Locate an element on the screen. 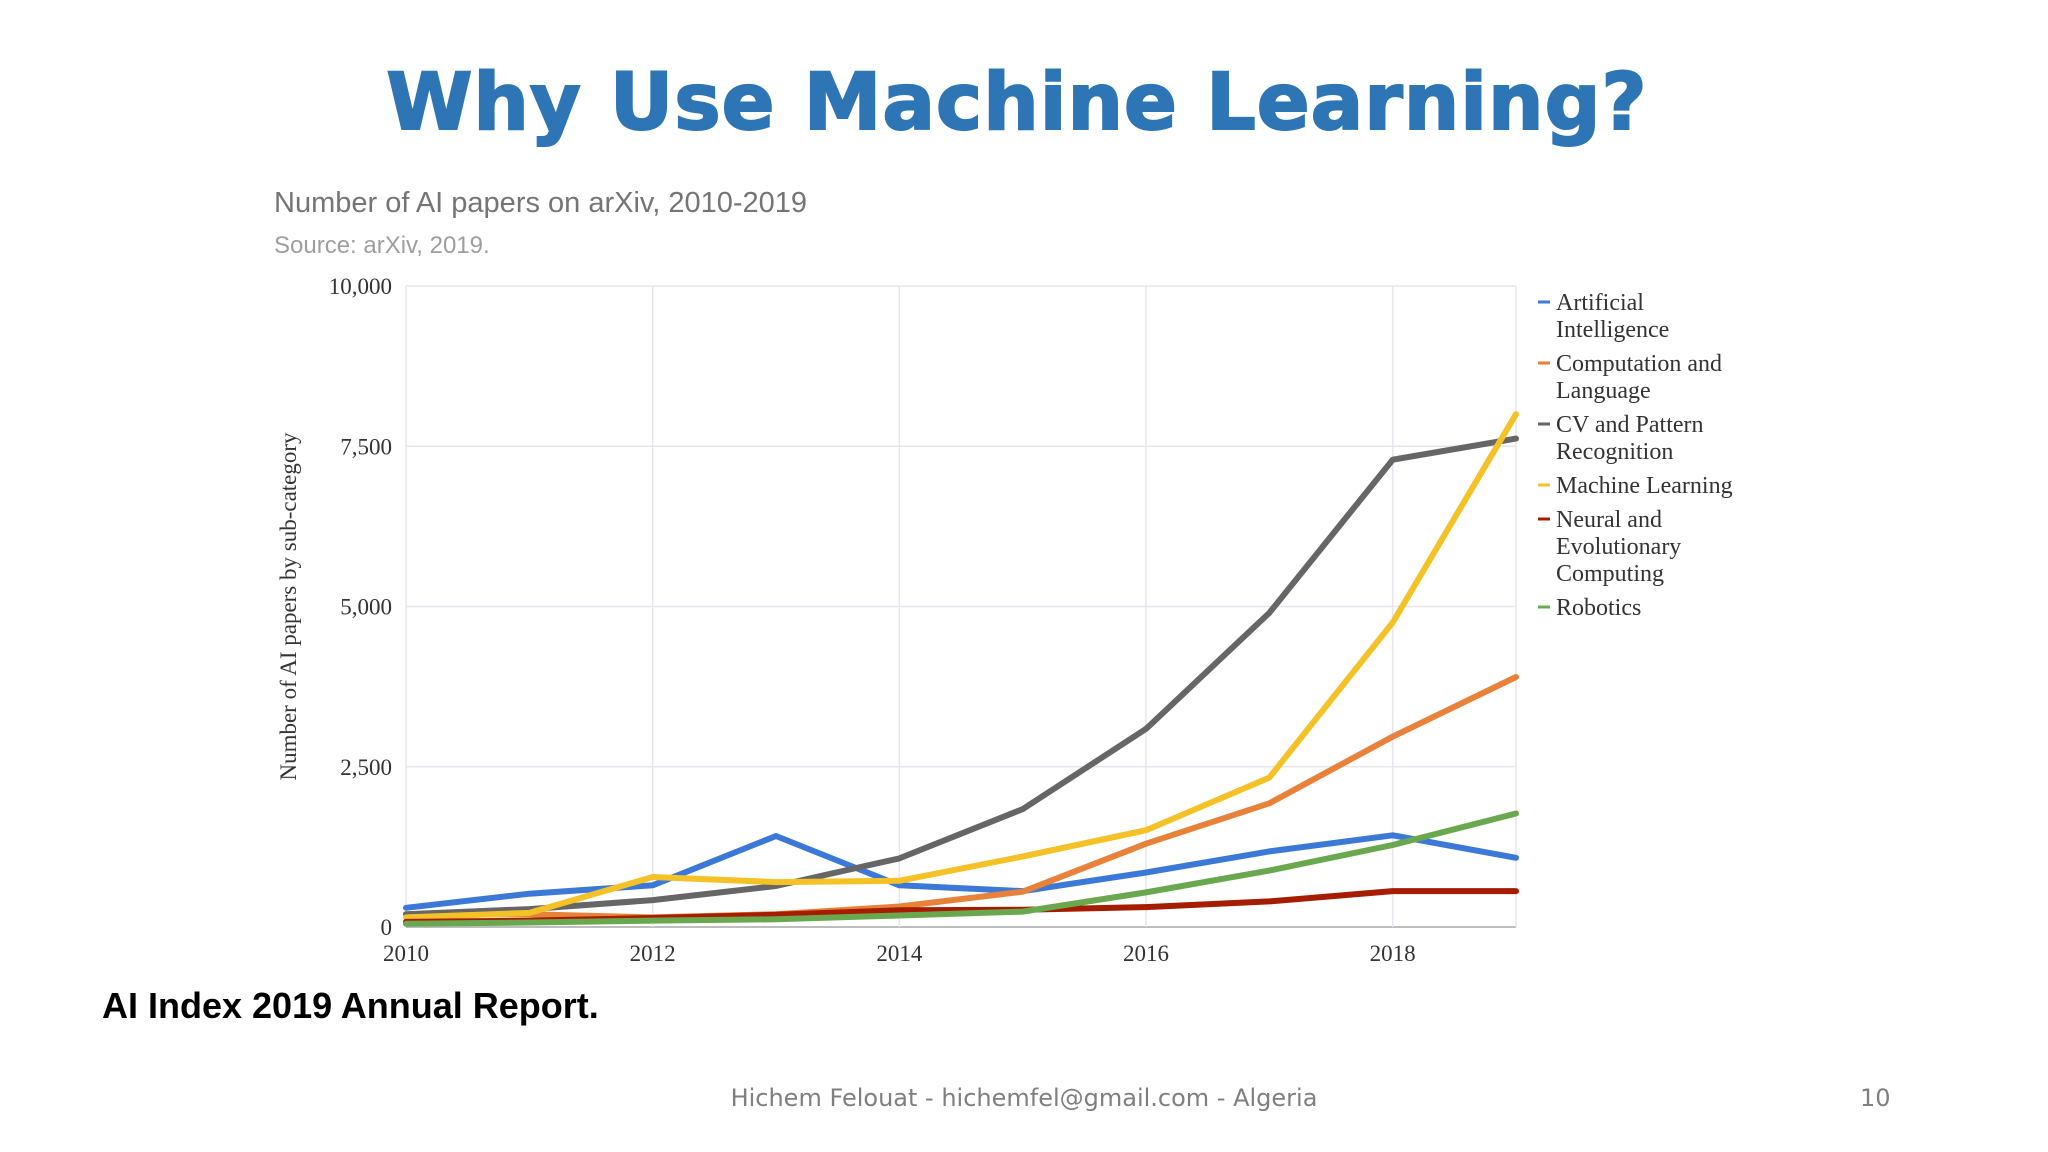 The width and height of the screenshot is (2048, 1152). report-caption: AI Index 2019 Annual Report. is located at coordinates (350, 1005).